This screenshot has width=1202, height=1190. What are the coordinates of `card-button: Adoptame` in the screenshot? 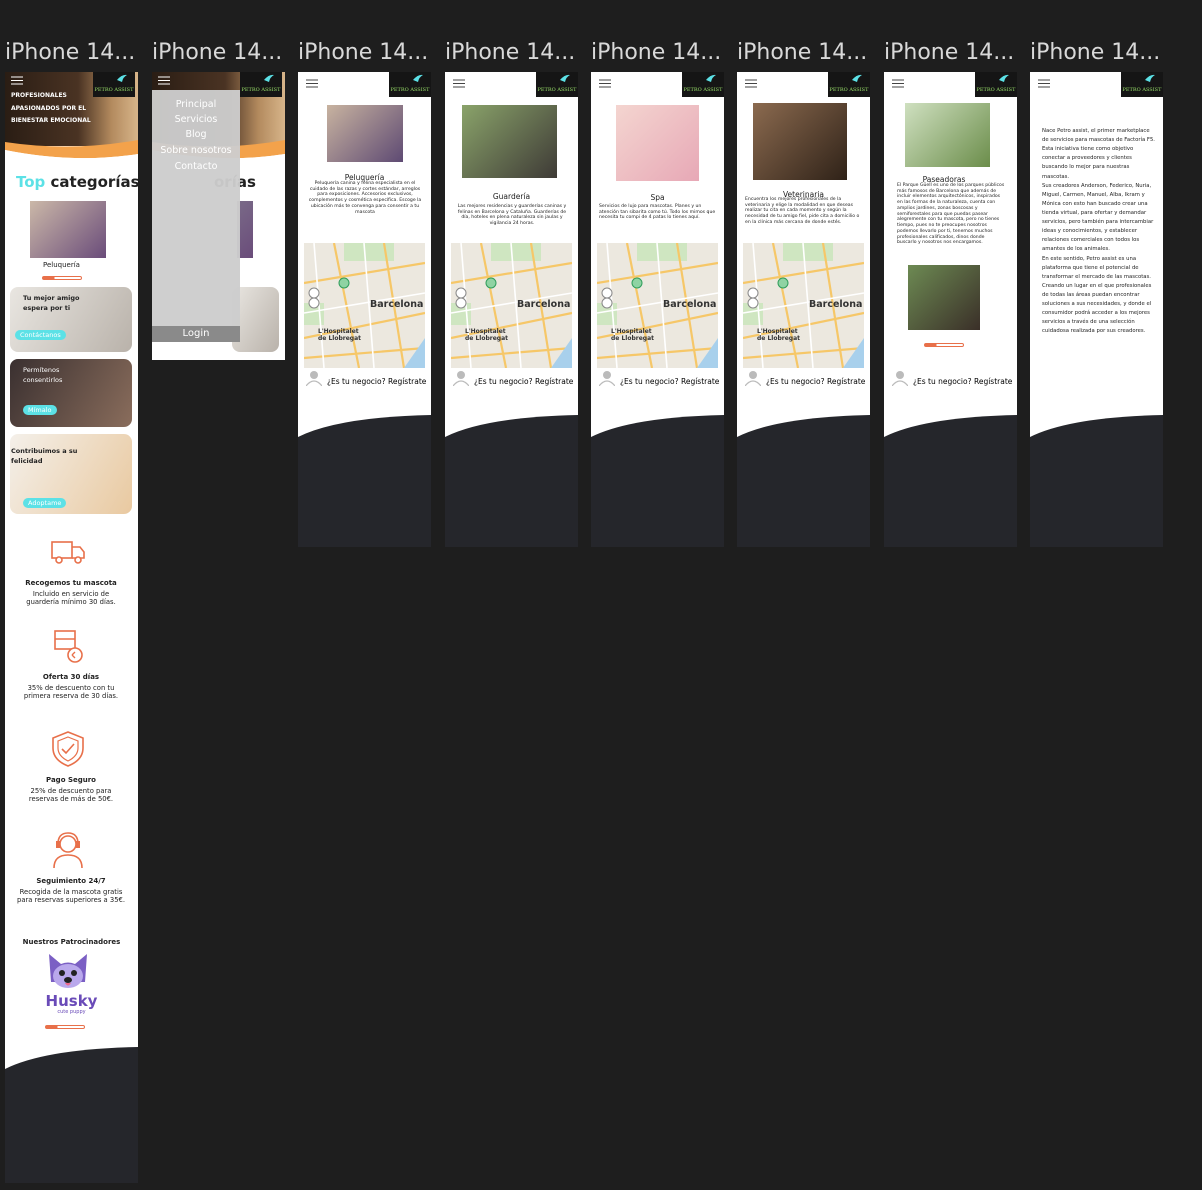 It's located at (45, 503).